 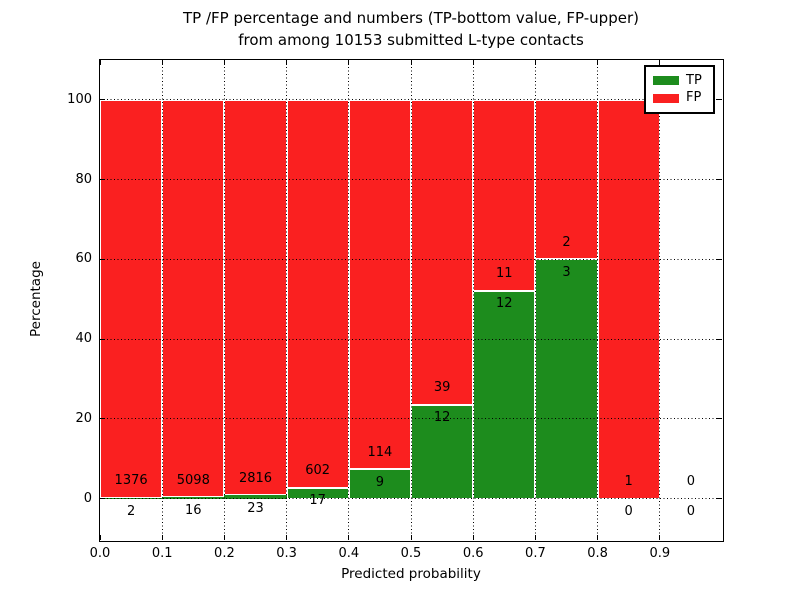 I want to click on tp-count-label: 9, so click(x=380, y=482).